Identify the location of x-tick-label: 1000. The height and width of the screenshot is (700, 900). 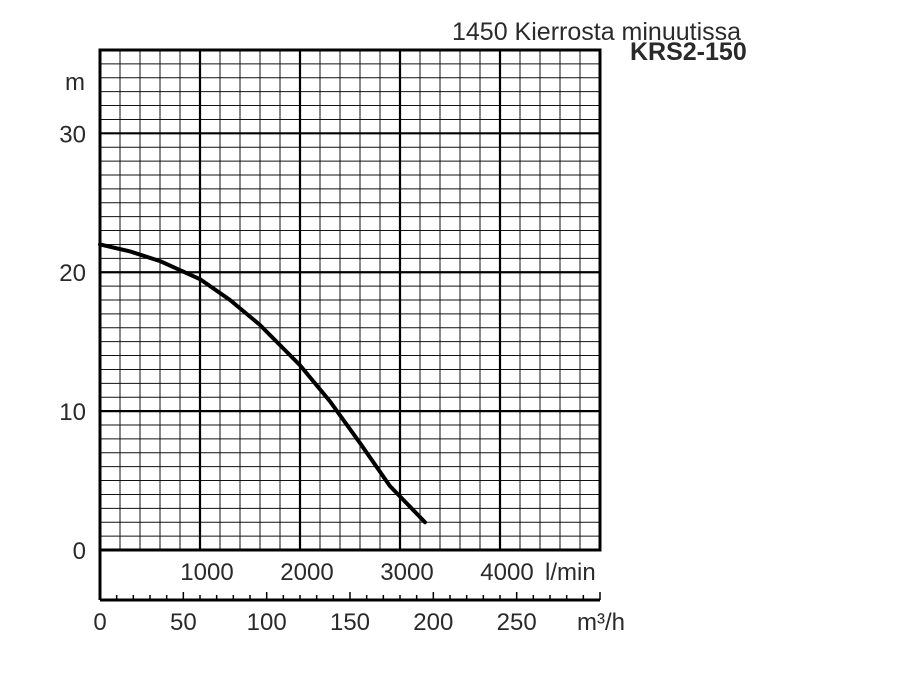
(206, 572).